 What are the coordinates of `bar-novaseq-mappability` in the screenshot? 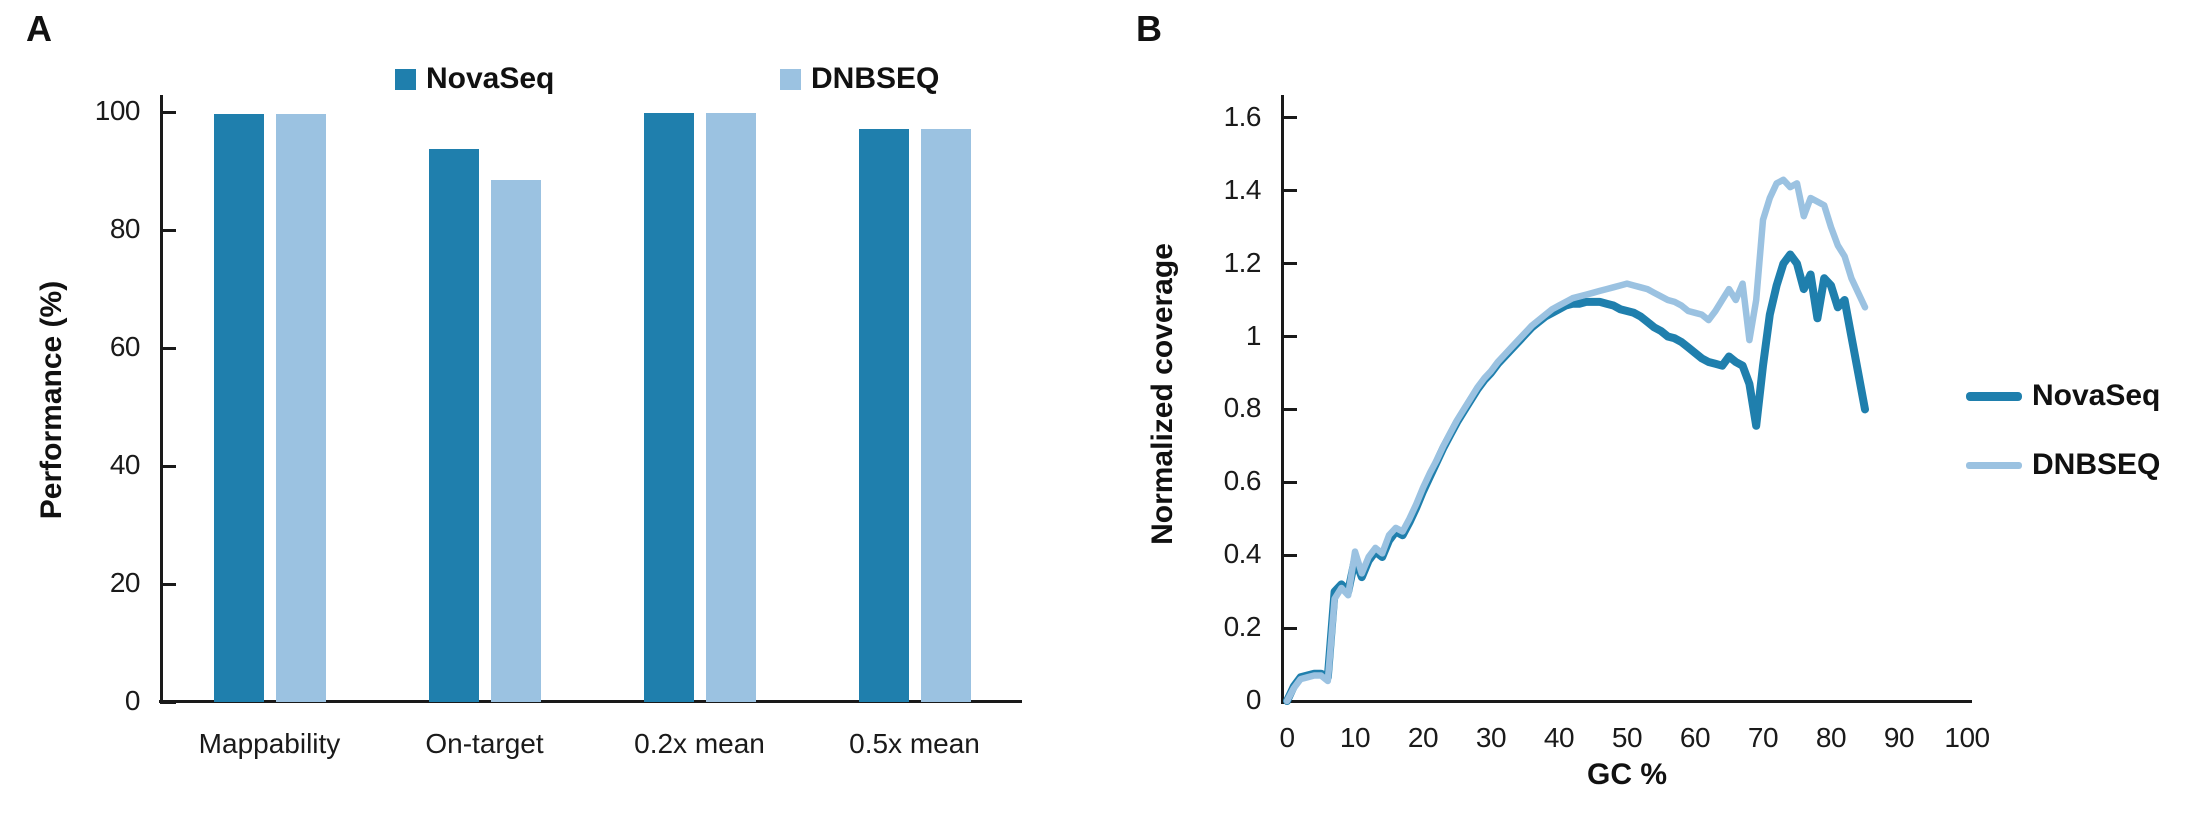 It's located at (238, 407).